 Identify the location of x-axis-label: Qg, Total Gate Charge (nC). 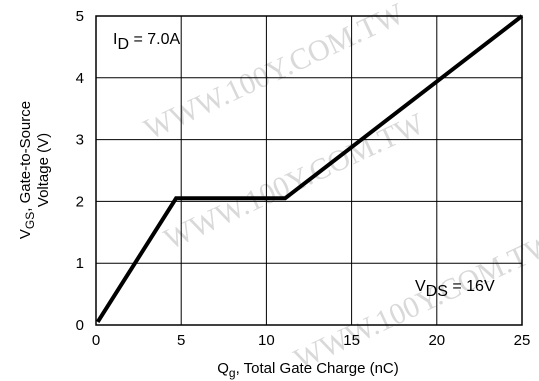
(308, 370).